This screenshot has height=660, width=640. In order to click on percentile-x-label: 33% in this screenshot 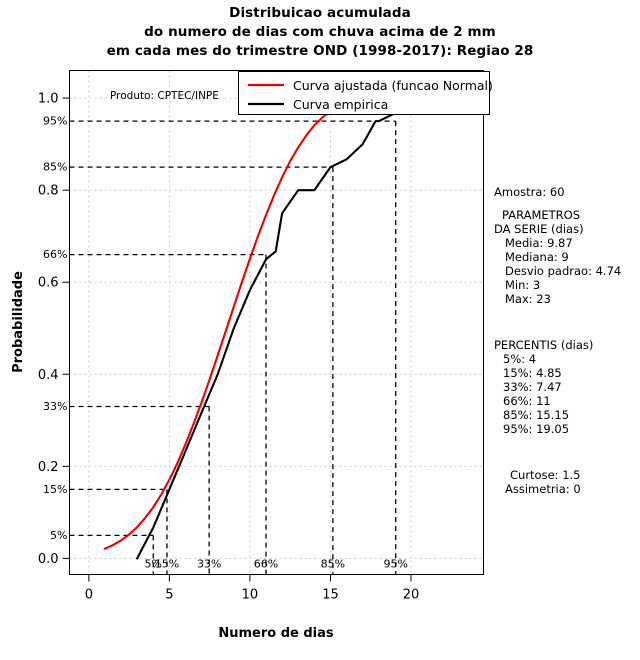, I will do `click(209, 564)`.